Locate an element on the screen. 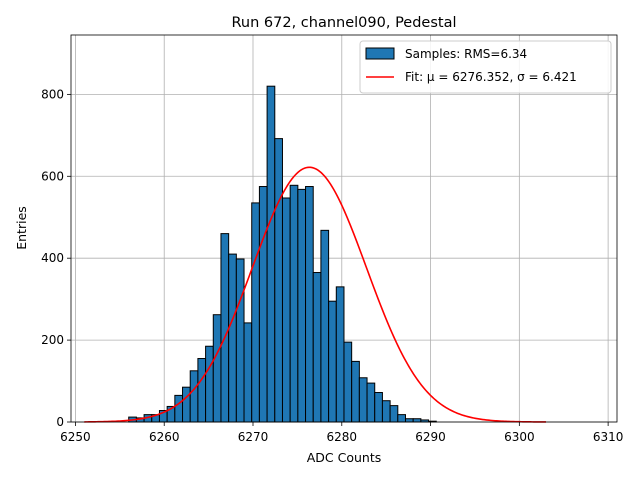 The height and width of the screenshot is (480, 640). x-axis-label: ADC Counts is located at coordinates (344, 457).